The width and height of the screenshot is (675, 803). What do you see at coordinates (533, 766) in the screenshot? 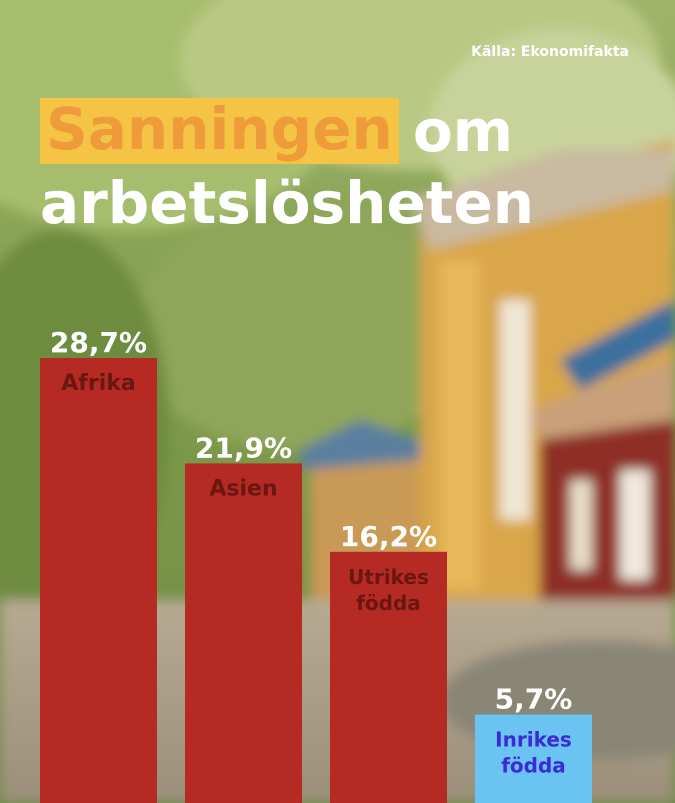
I see `category-label-3-1: födda` at bounding box center [533, 766].